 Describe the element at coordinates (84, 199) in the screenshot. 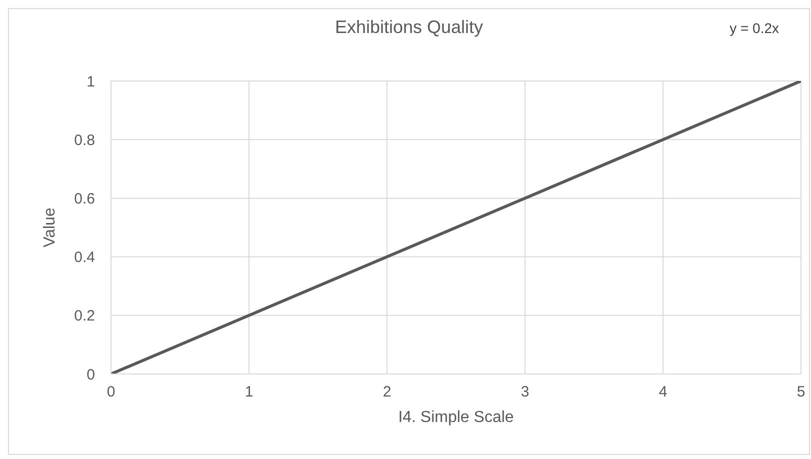

I see `y-tick-label: 0.6` at that location.